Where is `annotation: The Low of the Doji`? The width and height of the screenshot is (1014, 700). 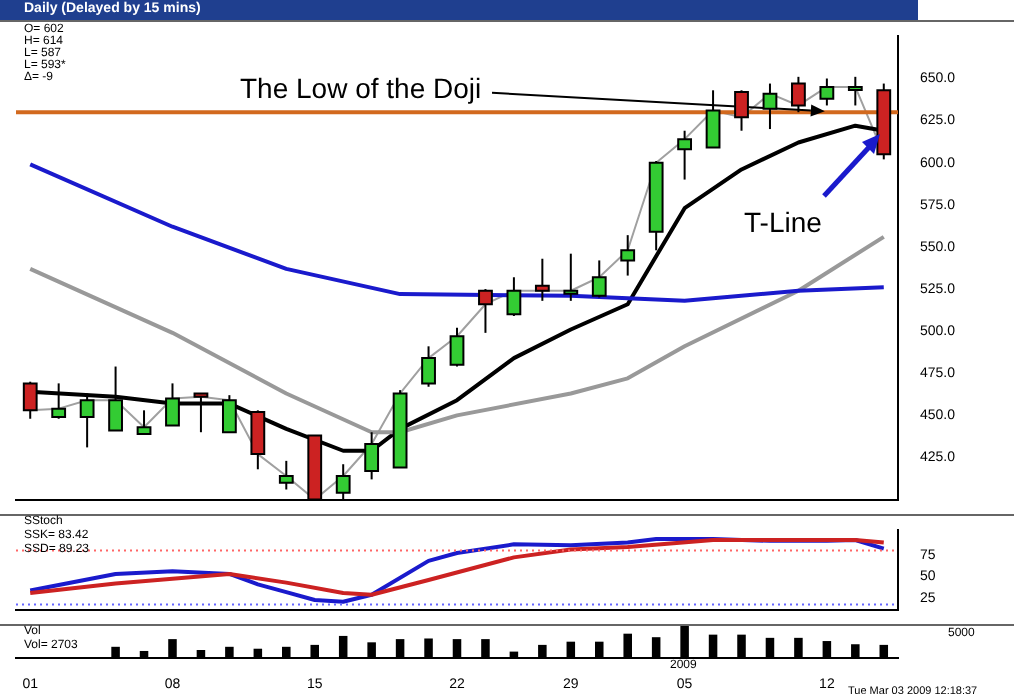 annotation: The Low of the Doji is located at coordinates (361, 88).